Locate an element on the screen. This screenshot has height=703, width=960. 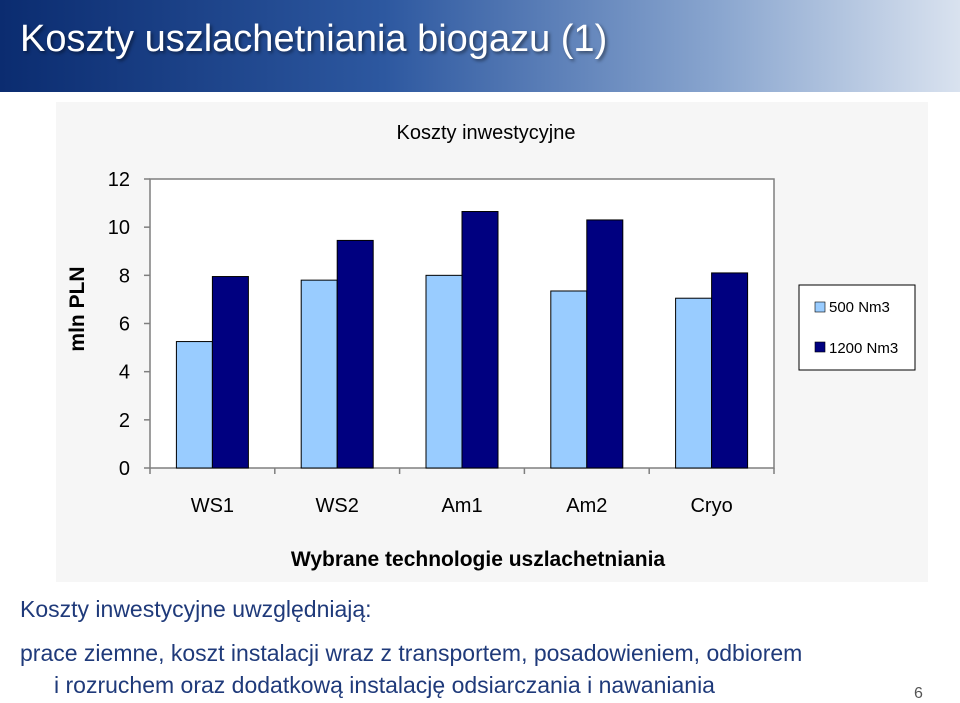
x-tick-label: Am2 is located at coordinates (586, 506).